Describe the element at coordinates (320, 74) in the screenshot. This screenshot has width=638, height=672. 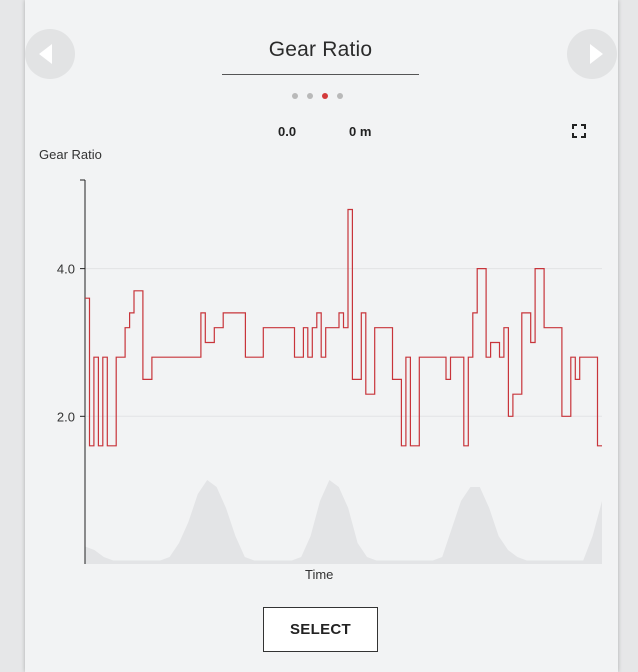
I see `title-underline` at that location.